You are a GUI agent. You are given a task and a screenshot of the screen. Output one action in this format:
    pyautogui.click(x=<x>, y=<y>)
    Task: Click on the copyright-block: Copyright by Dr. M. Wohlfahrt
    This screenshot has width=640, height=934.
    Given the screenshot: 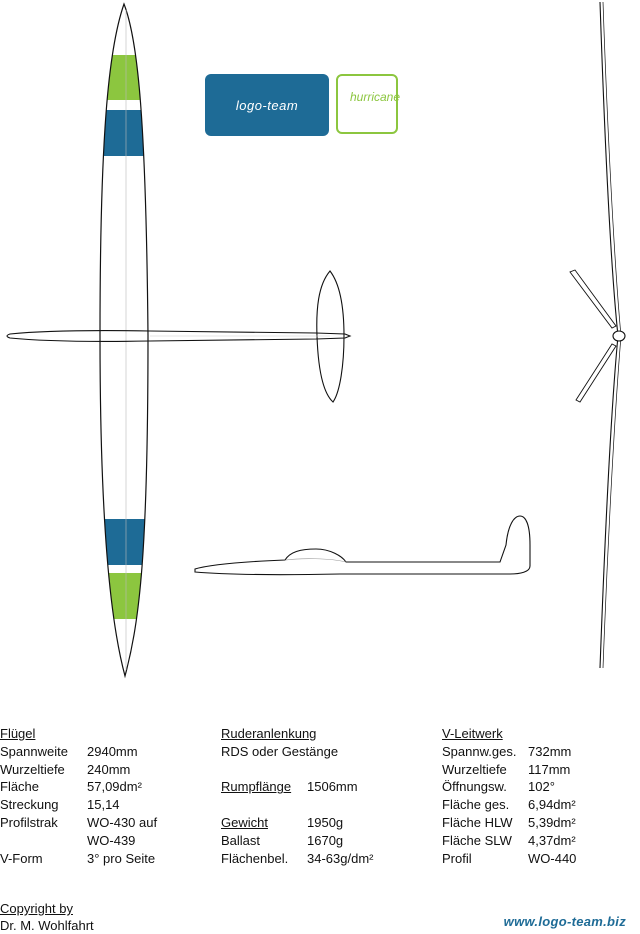 What is the action you would take?
    pyautogui.click(x=47, y=917)
    